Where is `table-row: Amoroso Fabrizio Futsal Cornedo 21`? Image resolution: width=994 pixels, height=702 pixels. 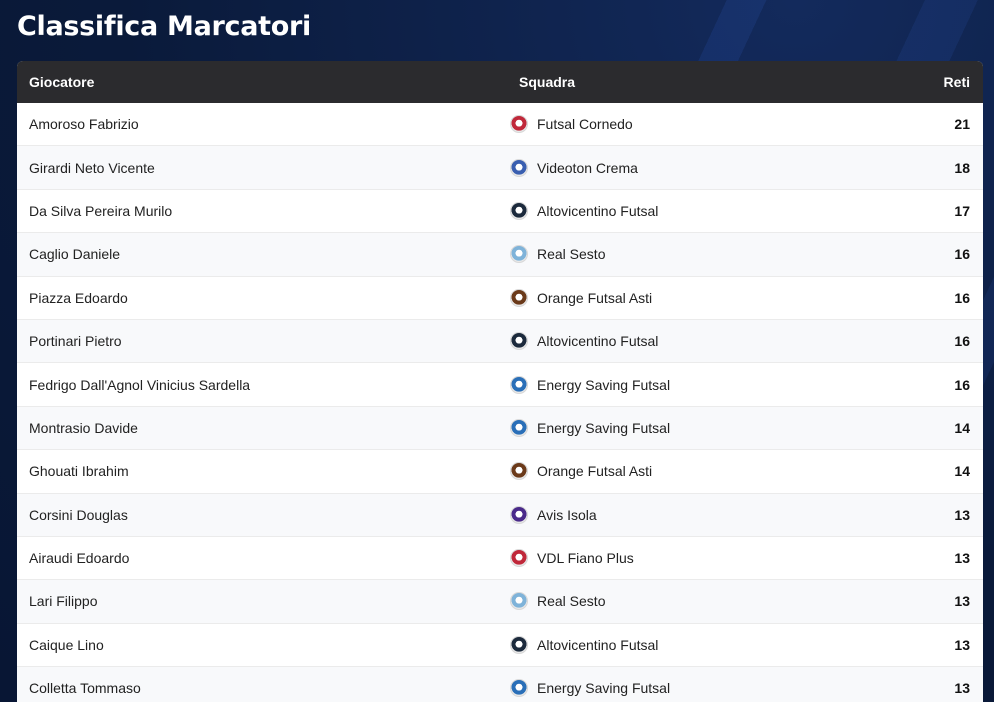 table-row: Amoroso Fabrizio Futsal Cornedo 21 is located at coordinates (500, 125).